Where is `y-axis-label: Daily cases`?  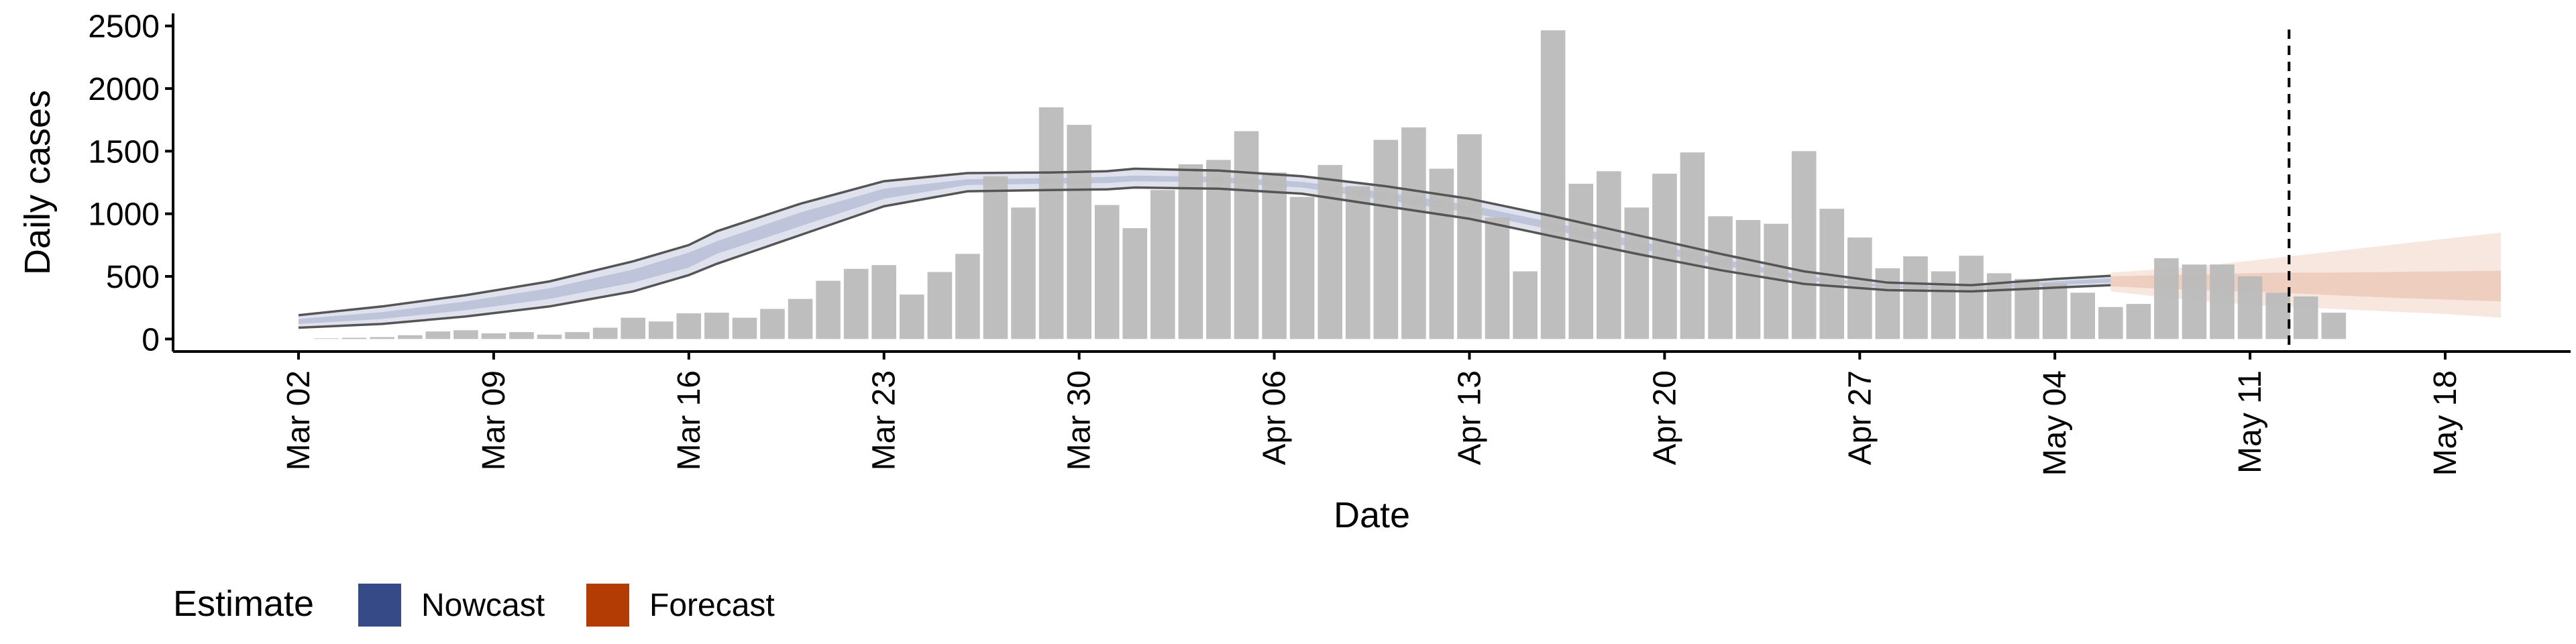 y-axis-label: Daily cases is located at coordinates (37, 182).